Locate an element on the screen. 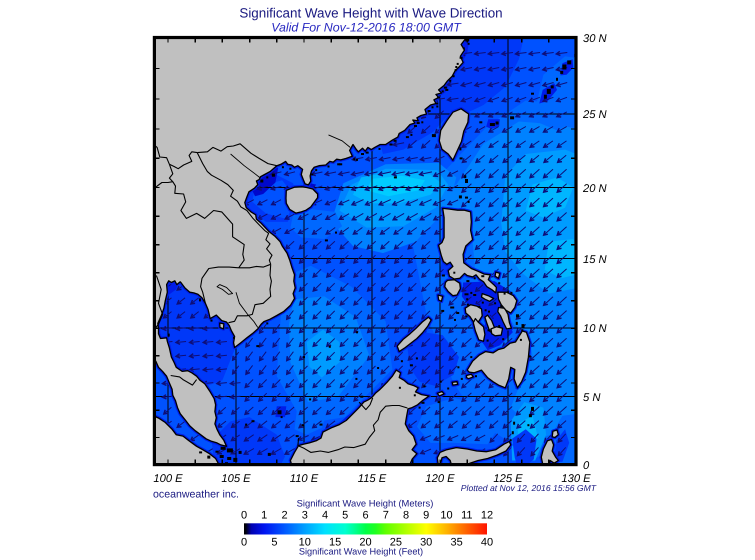 This screenshot has width=755, height=560. svg-text: 6 is located at coordinates (365, 516).